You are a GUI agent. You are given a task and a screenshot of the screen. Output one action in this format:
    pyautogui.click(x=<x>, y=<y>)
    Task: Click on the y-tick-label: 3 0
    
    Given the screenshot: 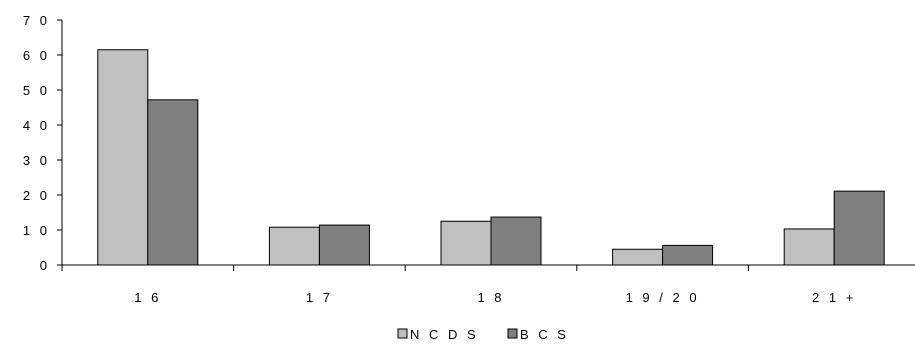 What is the action you would take?
    pyautogui.click(x=36, y=160)
    